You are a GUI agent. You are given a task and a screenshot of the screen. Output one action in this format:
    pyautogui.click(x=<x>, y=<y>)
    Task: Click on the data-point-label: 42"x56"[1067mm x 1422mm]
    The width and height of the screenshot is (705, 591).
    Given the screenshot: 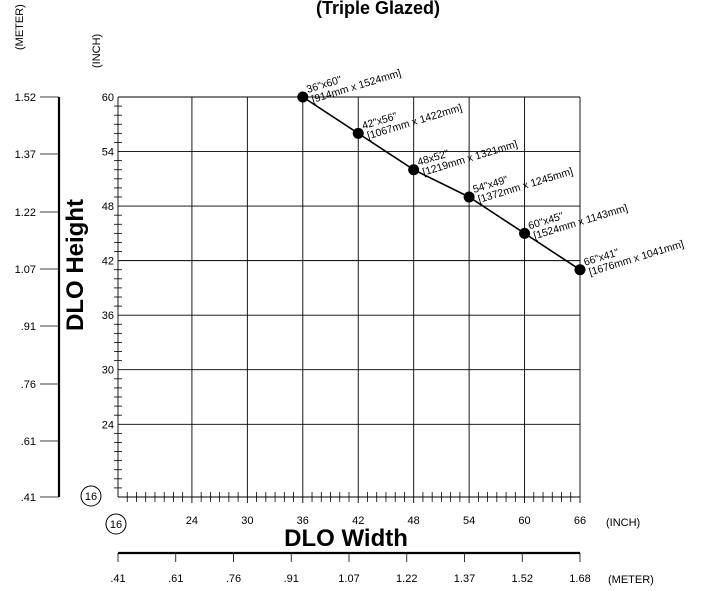 What is the action you would take?
    pyautogui.click(x=412, y=122)
    